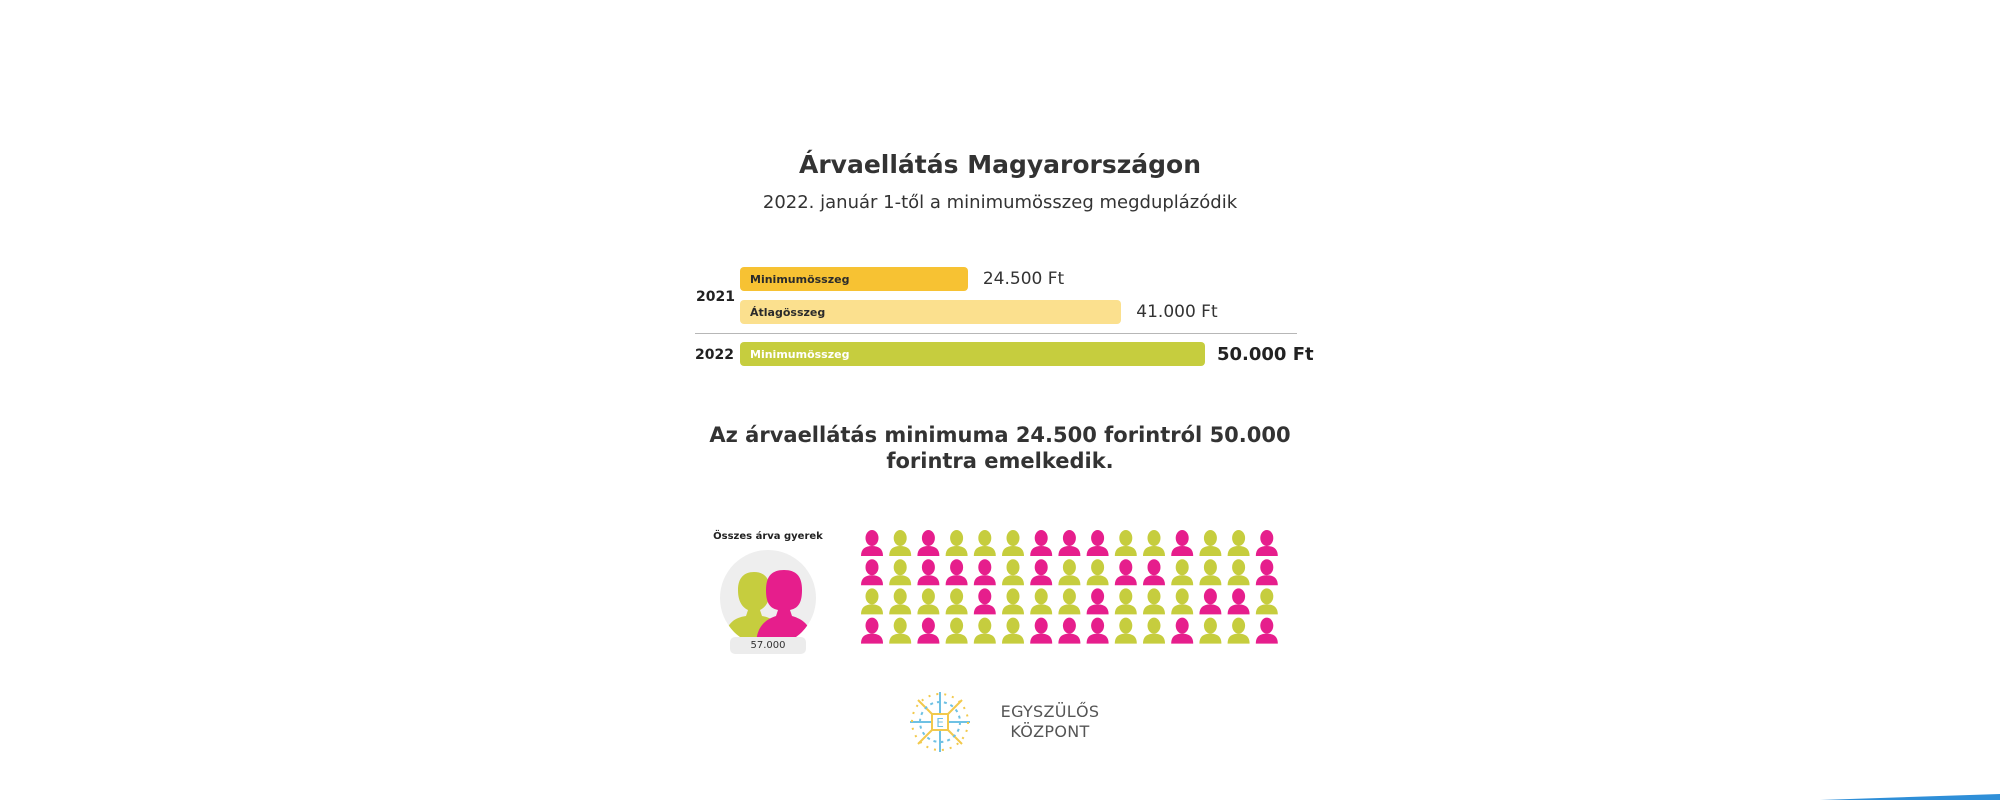  Describe the element at coordinates (1050, 731) in the screenshot. I see `brand-line-2: KÖZPONT` at that location.